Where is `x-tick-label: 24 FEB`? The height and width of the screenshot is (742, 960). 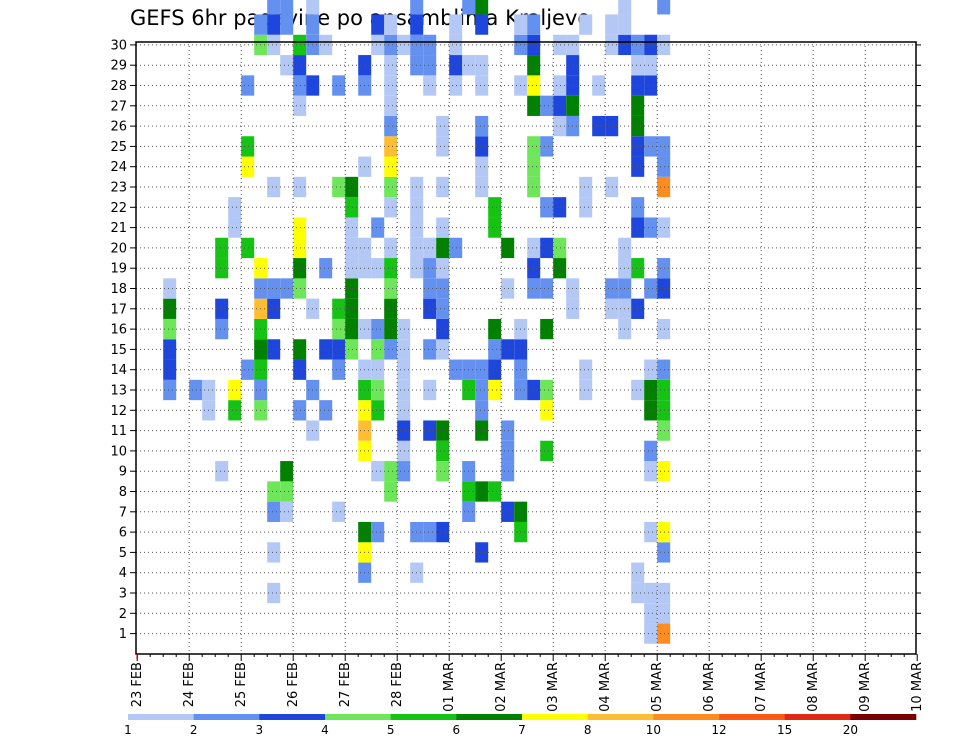
x-tick-label: 24 FEB is located at coordinates (189, 684).